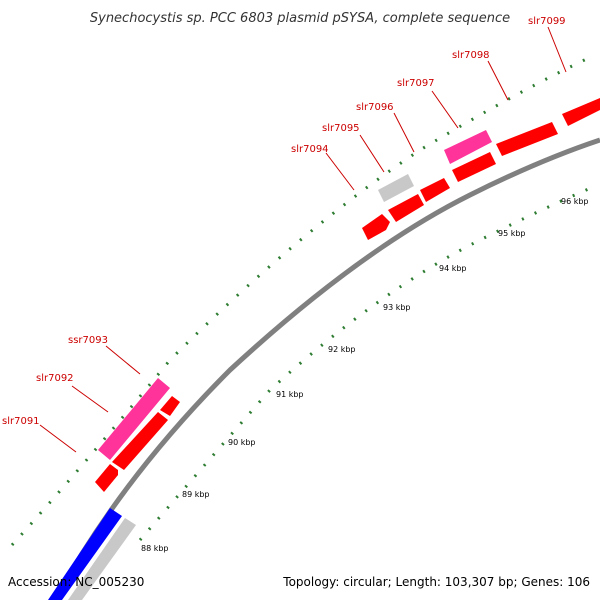 This screenshot has width=600, height=600. What do you see at coordinates (196, 494) in the screenshot?
I see `kbp-label-89: 89 kbp` at bounding box center [196, 494].